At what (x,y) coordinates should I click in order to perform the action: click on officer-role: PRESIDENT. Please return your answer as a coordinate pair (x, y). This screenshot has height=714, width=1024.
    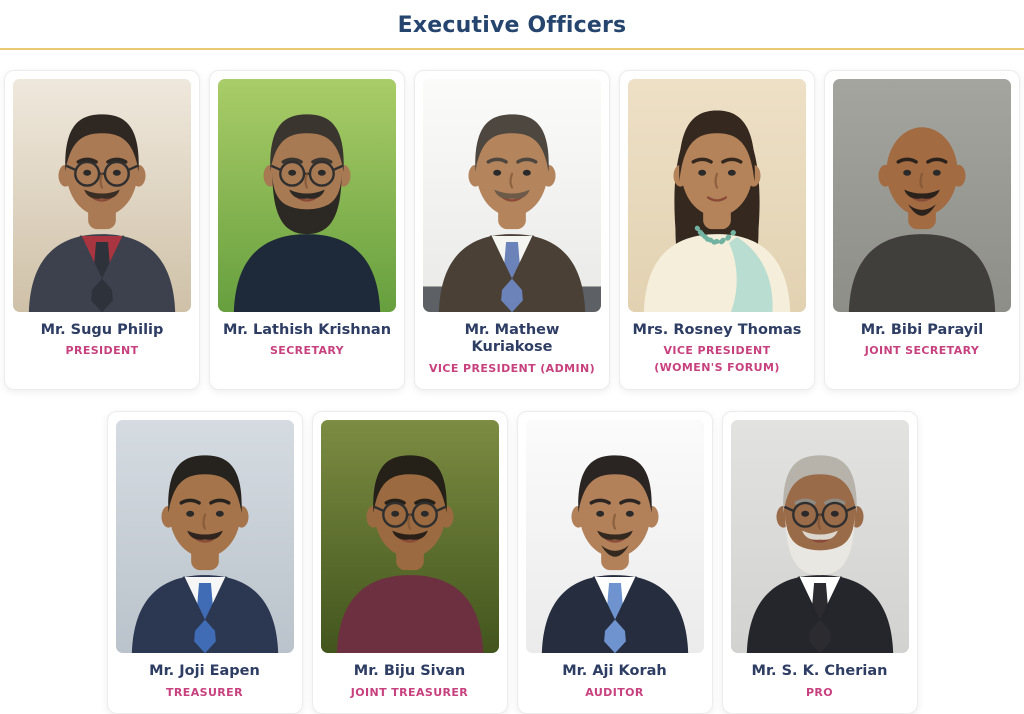
    Looking at the image, I should click on (102, 351).